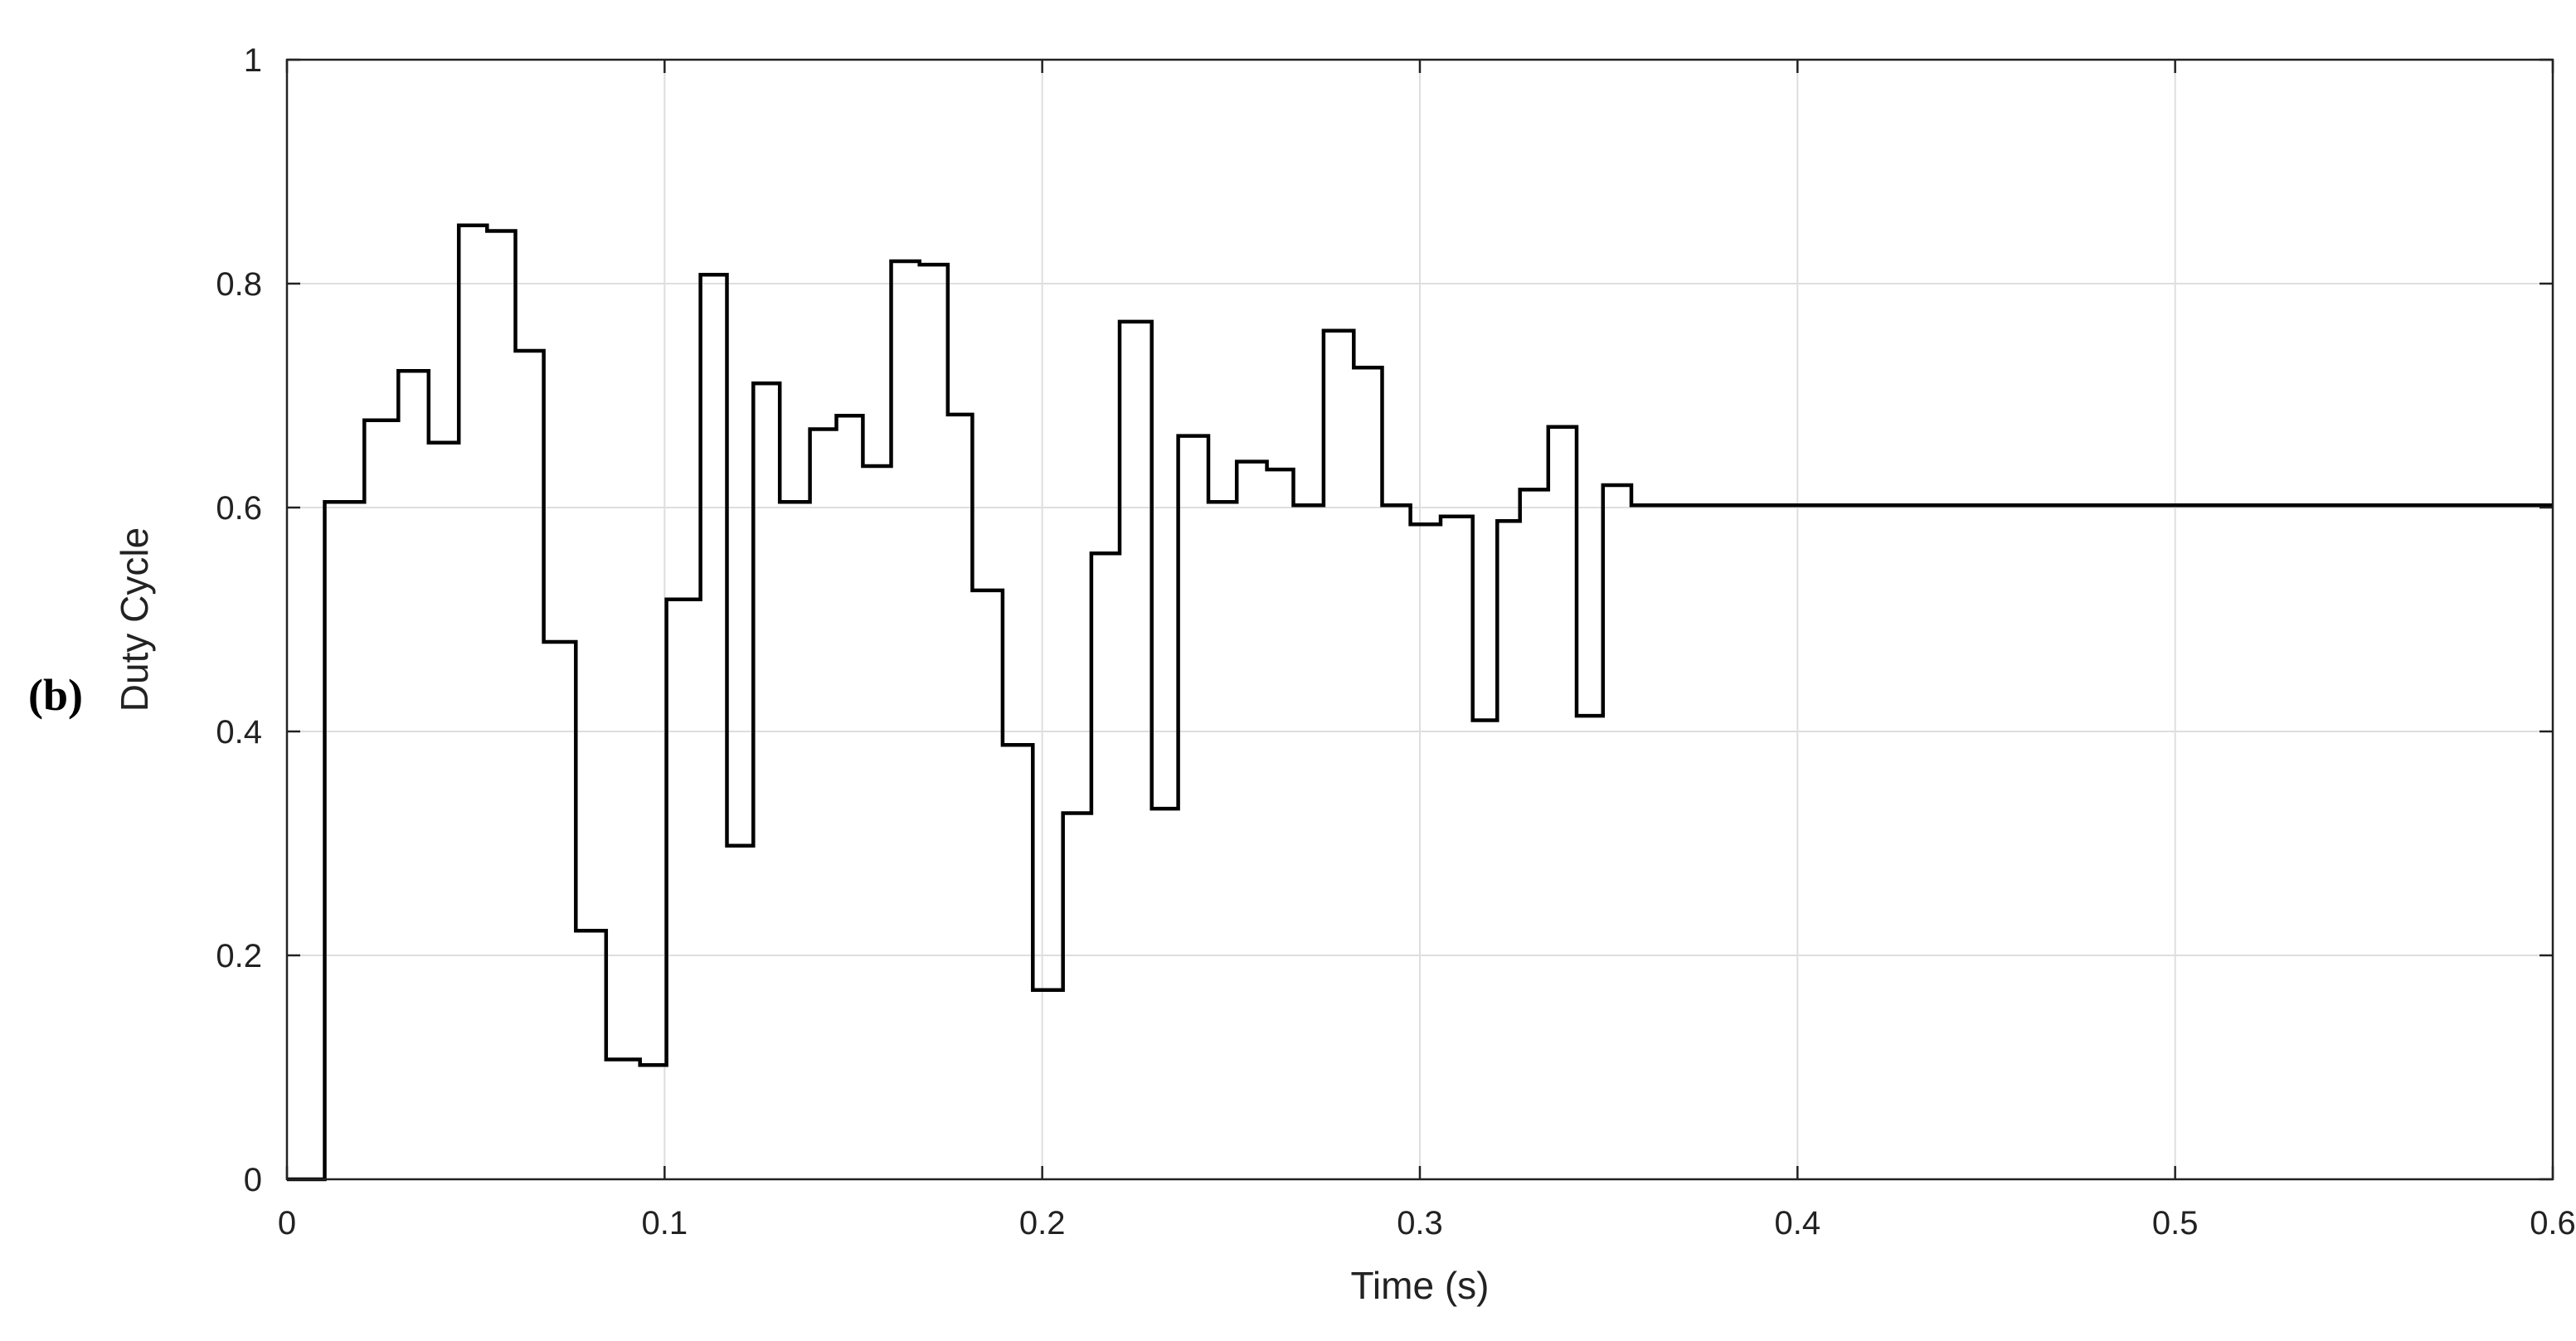 This screenshot has width=2576, height=1341. What do you see at coordinates (239, 956) in the screenshot?
I see `y-tick-label: 0.2` at bounding box center [239, 956].